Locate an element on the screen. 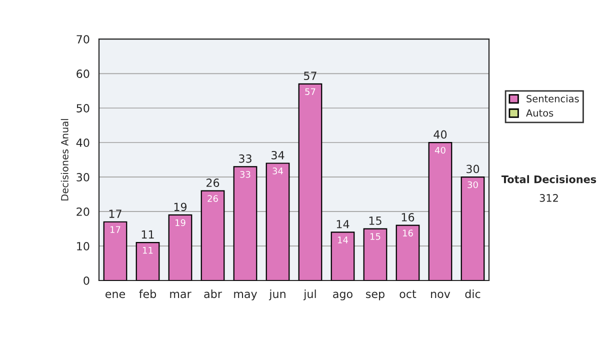 Image resolution: width=600 pixels, height=340 pixels. x-tick-label: feb is located at coordinates (147, 294).